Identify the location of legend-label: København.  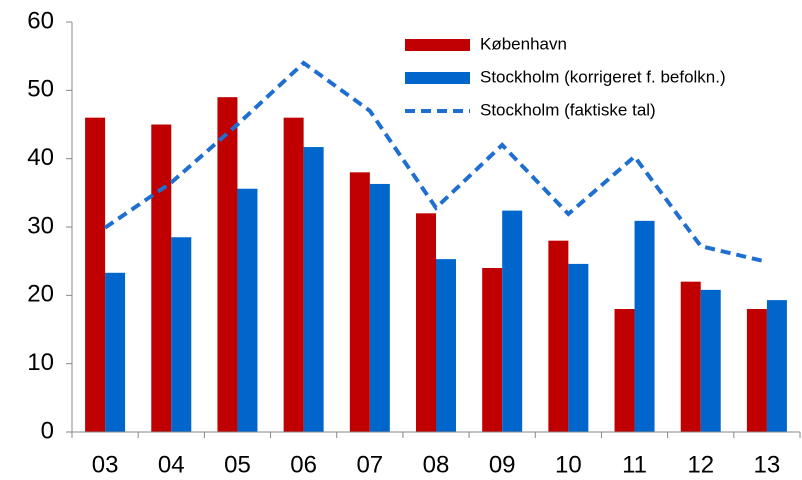
(523, 43).